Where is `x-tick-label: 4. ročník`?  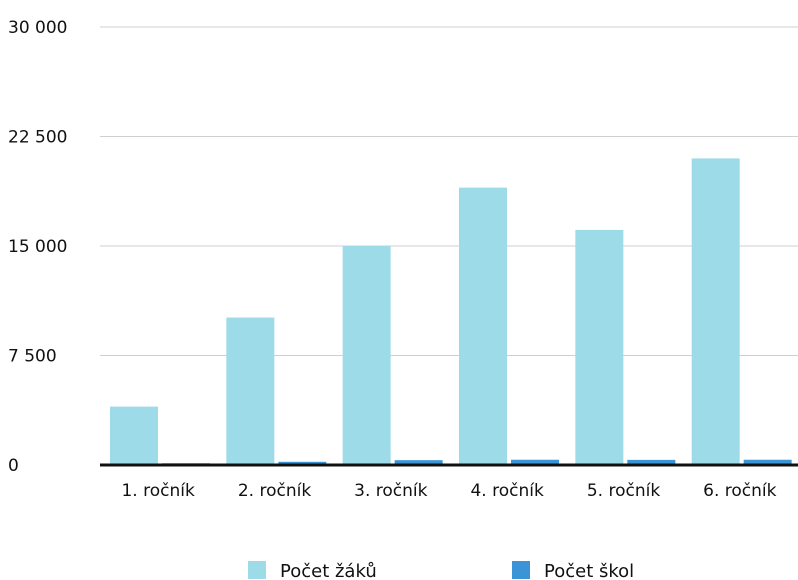 x-tick-label: 4. ročník is located at coordinates (506, 491).